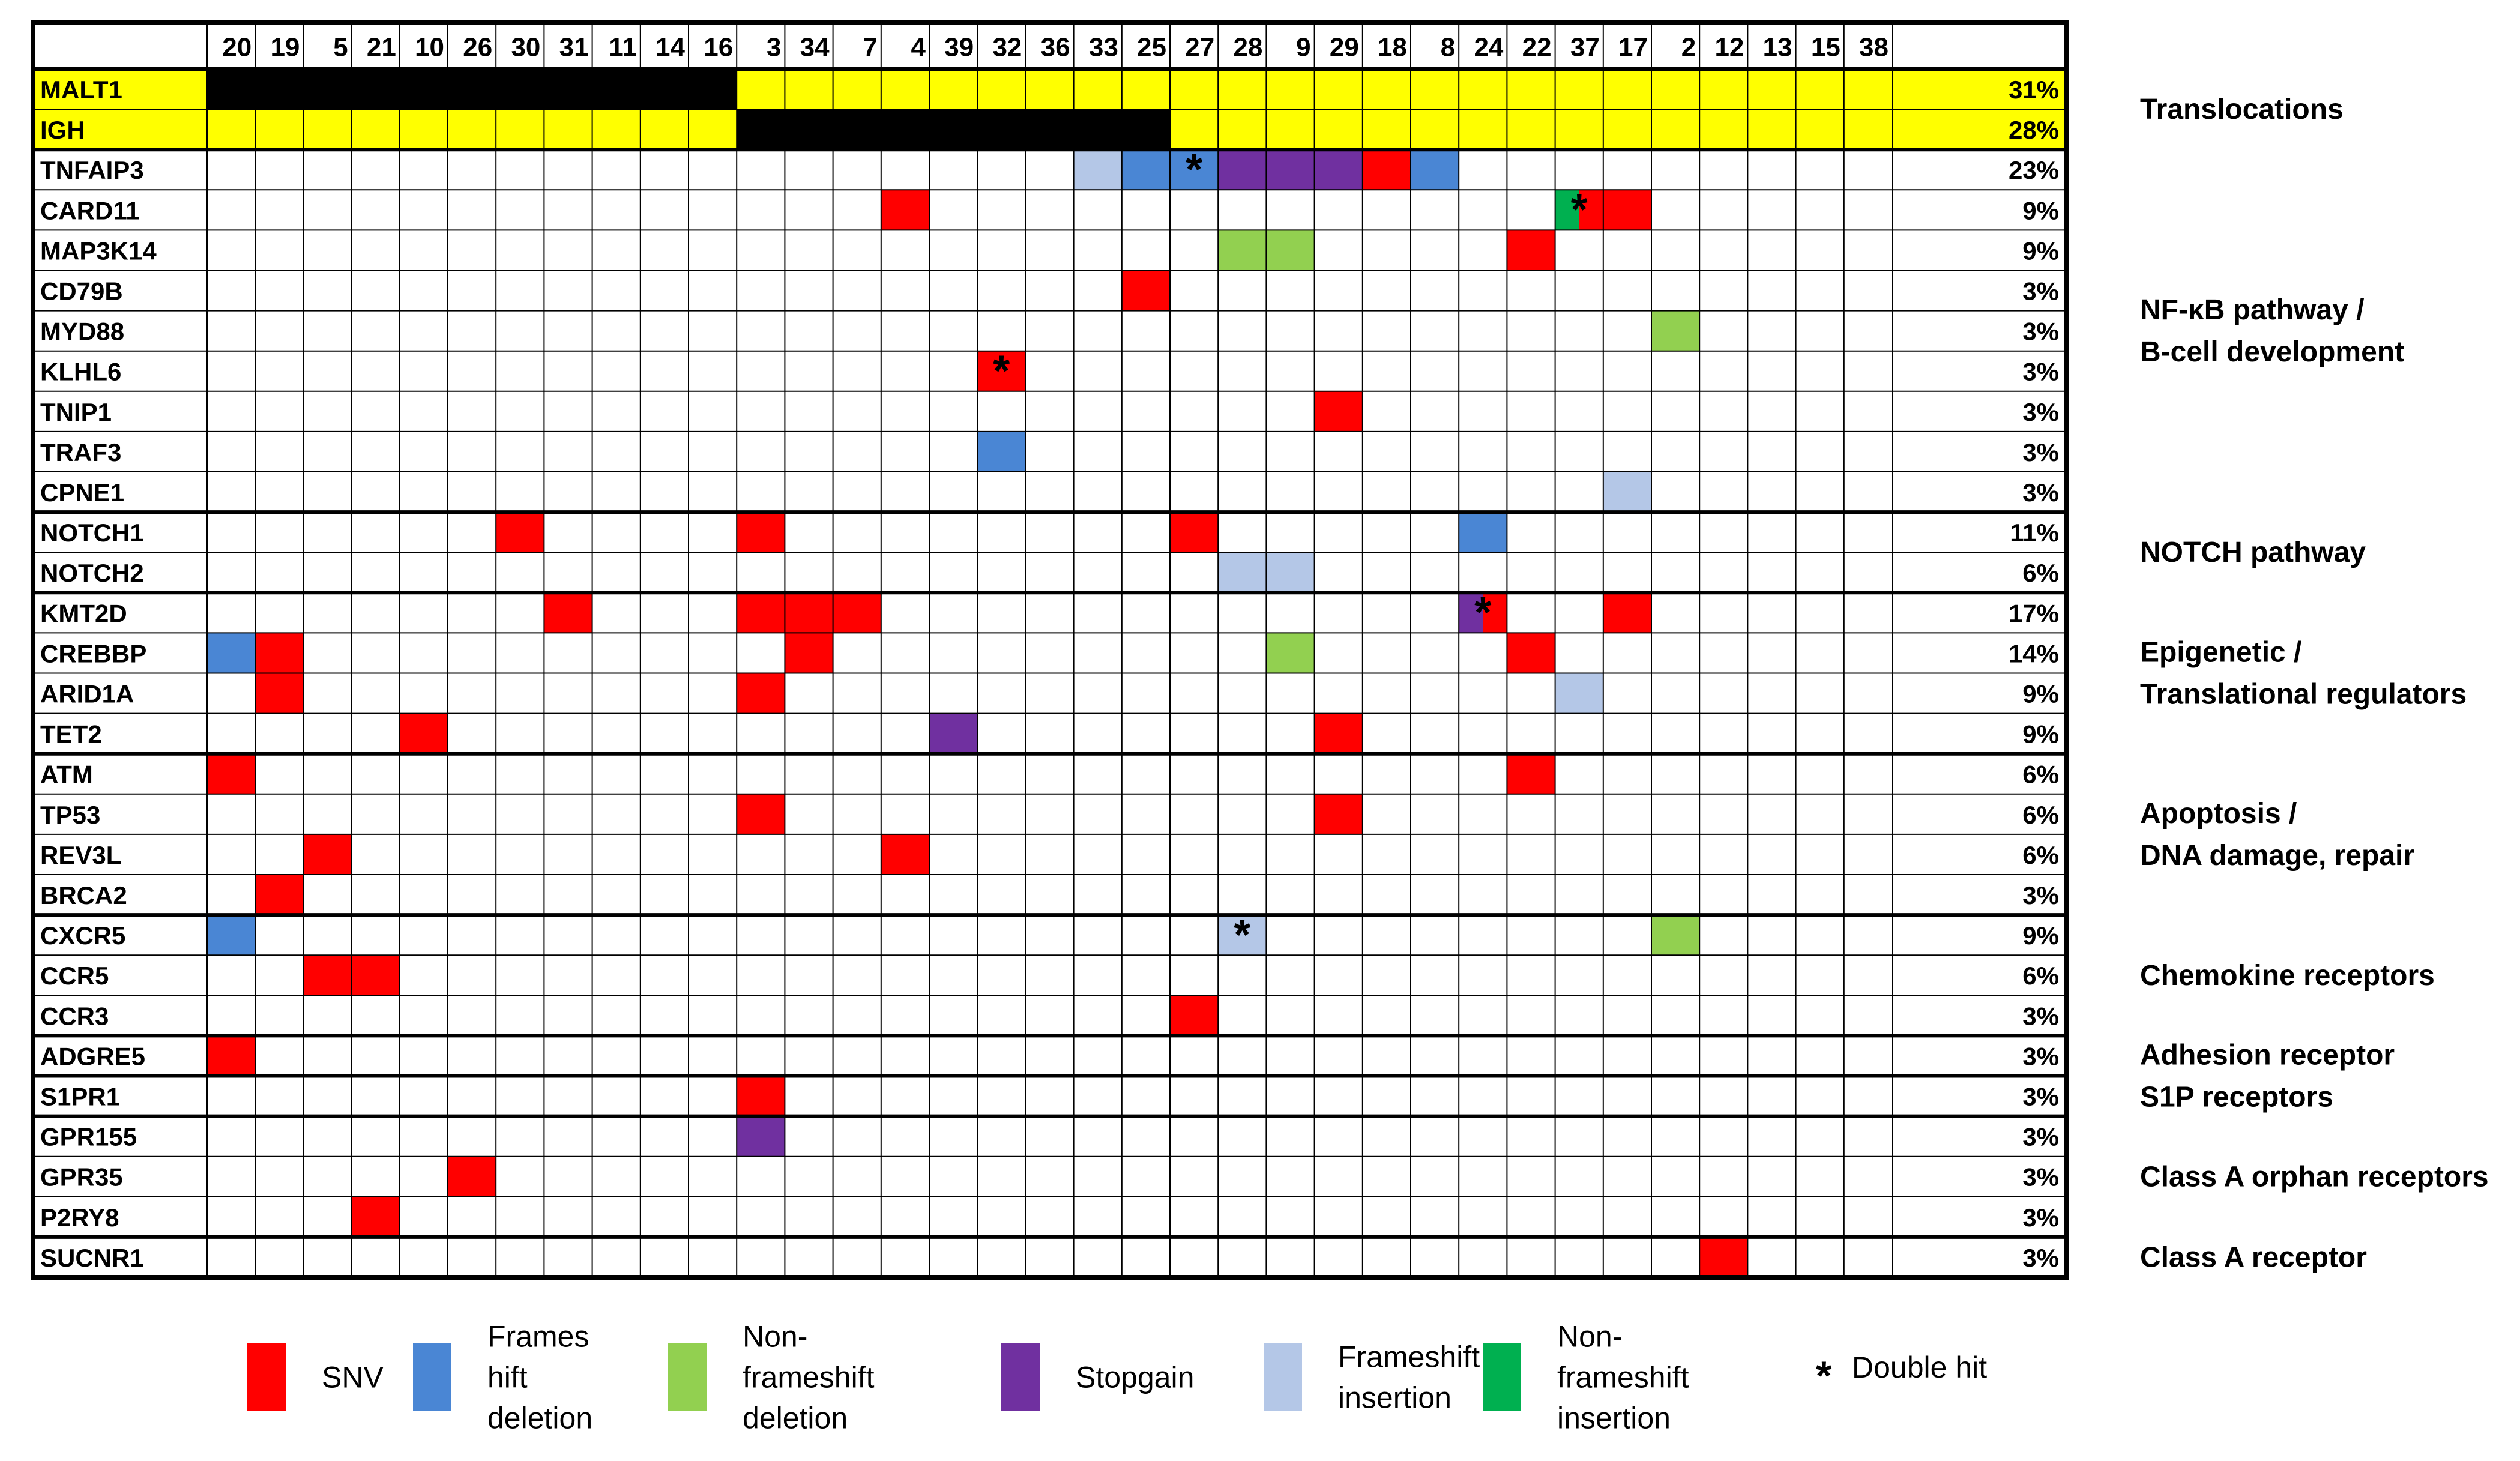 The height and width of the screenshot is (1461, 2520). I want to click on gene-label: P2RY8, so click(79, 1218).